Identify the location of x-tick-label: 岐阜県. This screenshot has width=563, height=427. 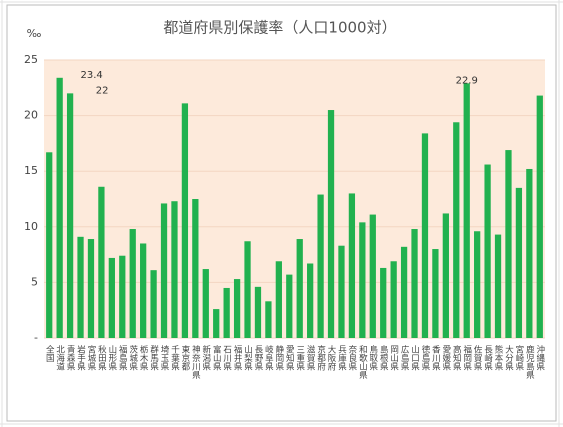
(268, 357).